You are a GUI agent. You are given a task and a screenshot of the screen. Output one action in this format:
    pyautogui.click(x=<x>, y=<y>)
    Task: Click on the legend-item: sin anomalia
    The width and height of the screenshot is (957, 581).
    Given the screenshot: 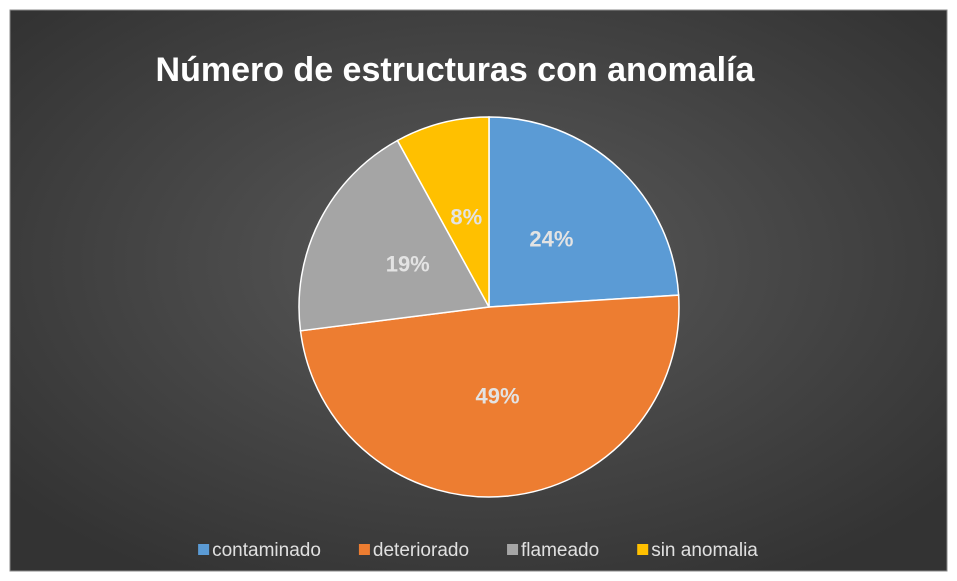 What is the action you would take?
    pyautogui.click(x=697, y=550)
    